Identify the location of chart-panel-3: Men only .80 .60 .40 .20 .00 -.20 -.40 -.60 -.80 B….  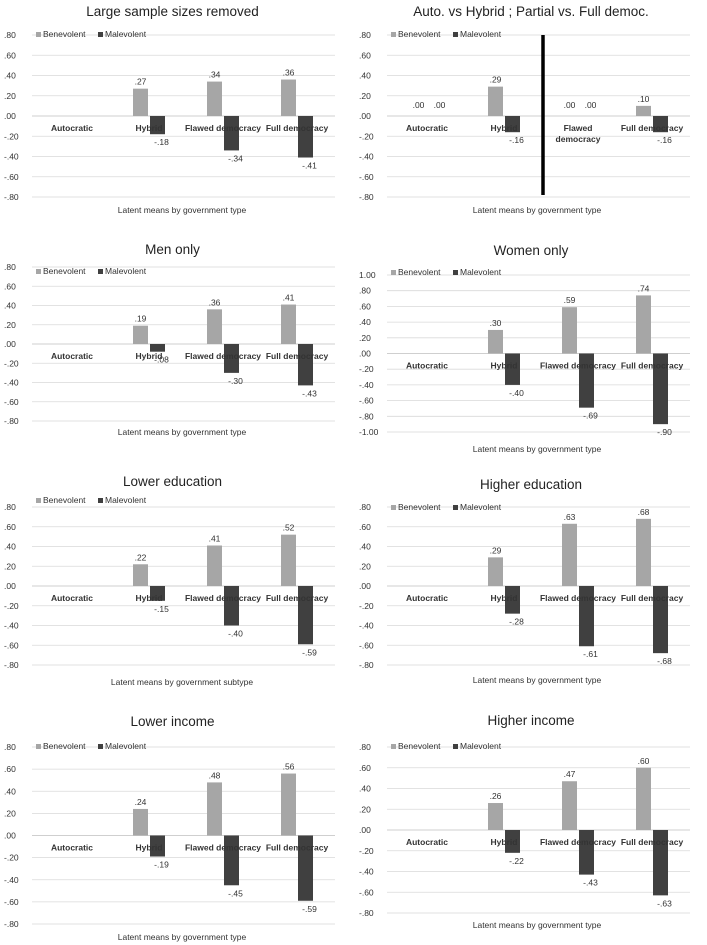
(169, 339).